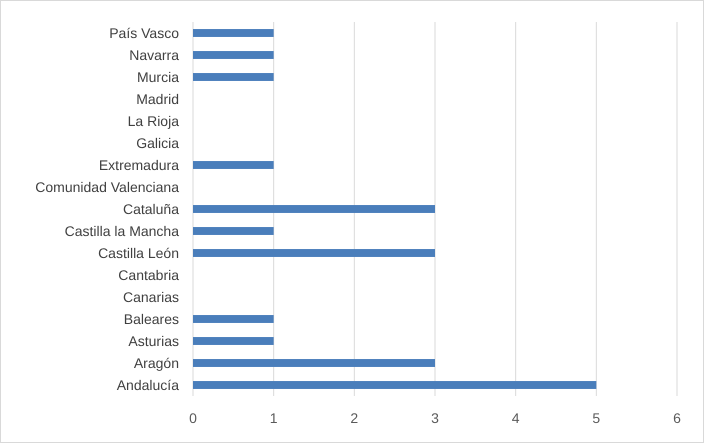  I want to click on y-tick-label: Castilla la Mancha, so click(122, 230).